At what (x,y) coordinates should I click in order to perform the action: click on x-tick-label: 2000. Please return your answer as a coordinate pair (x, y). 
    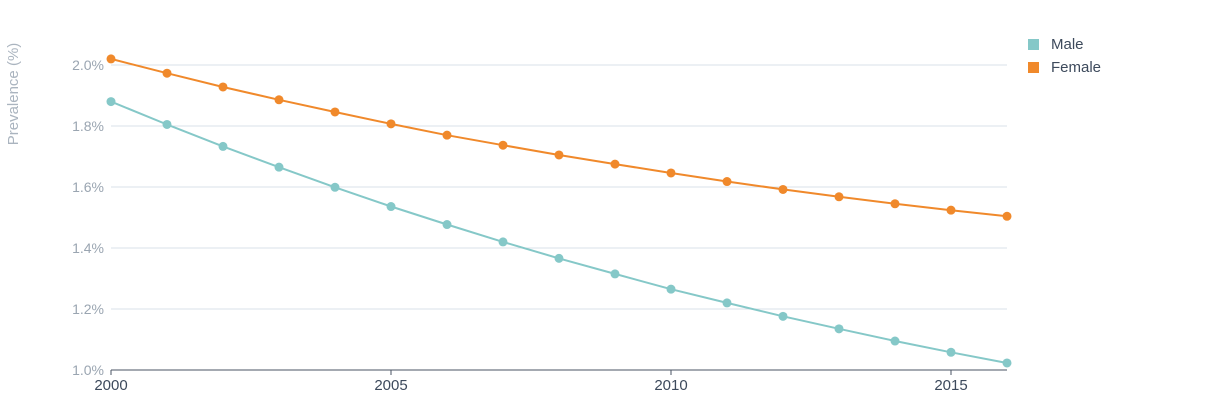
    Looking at the image, I should click on (110, 385).